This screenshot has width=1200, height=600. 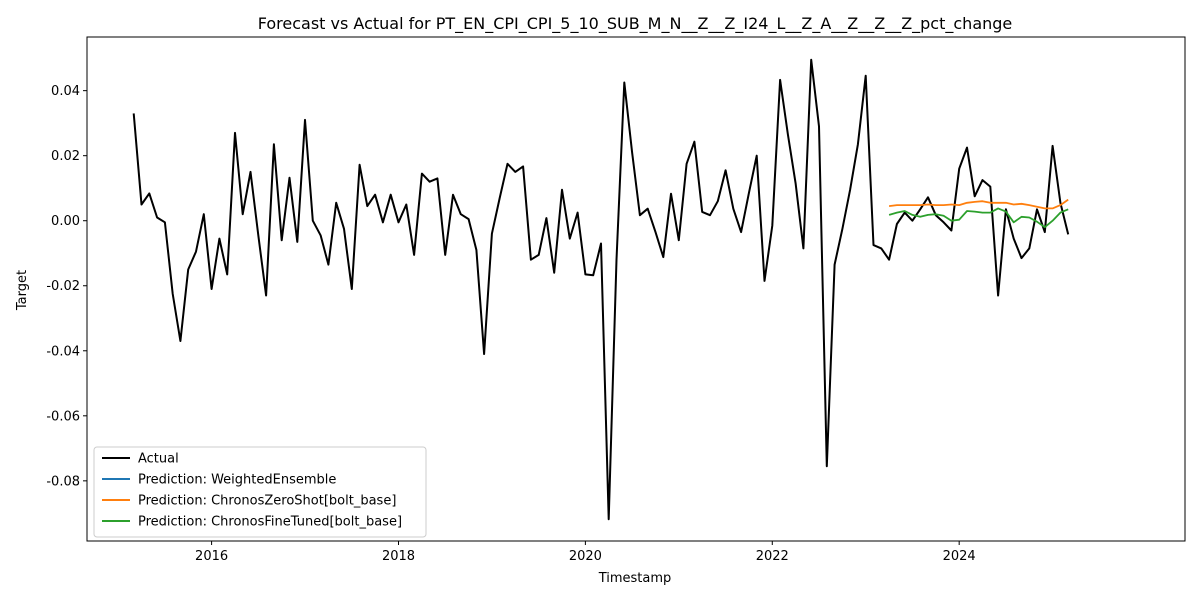 What do you see at coordinates (635, 578) in the screenshot?
I see `x-axis-label: Timestamp` at bounding box center [635, 578].